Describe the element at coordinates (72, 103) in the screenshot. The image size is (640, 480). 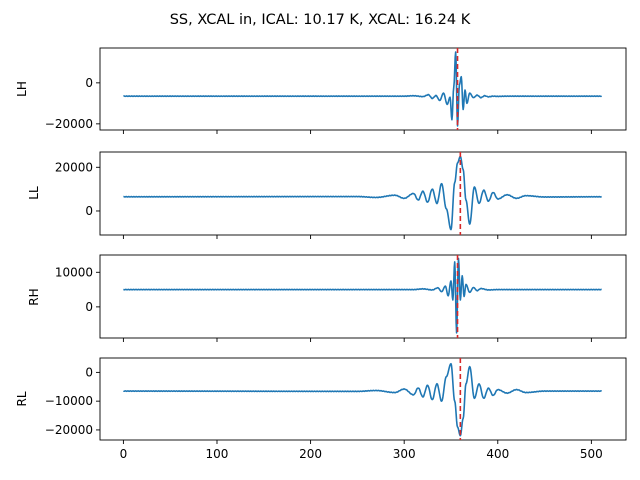
I see `y-ticks: 0 −20000` at that location.